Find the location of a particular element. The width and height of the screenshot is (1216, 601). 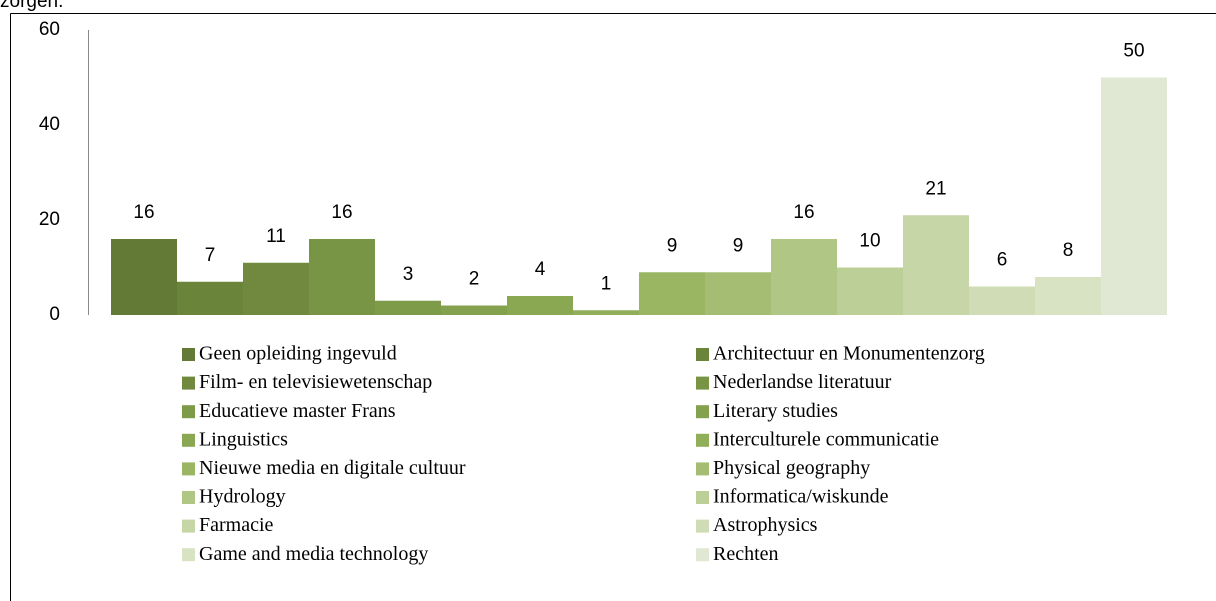

legend-label: Informatica/wiskunde is located at coordinates (801, 497).